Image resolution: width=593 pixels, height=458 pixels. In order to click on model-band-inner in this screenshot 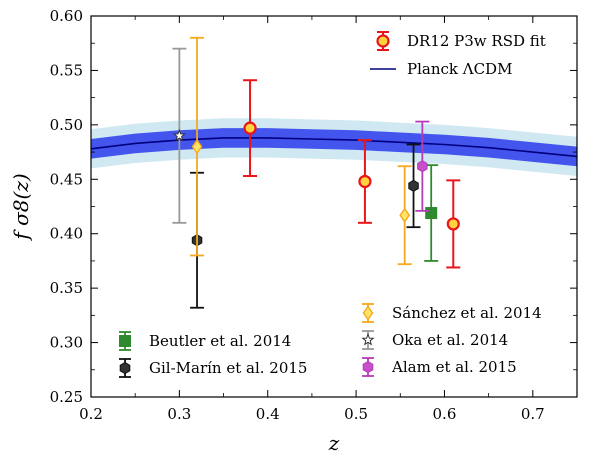, I will do `click(334, 147)`.